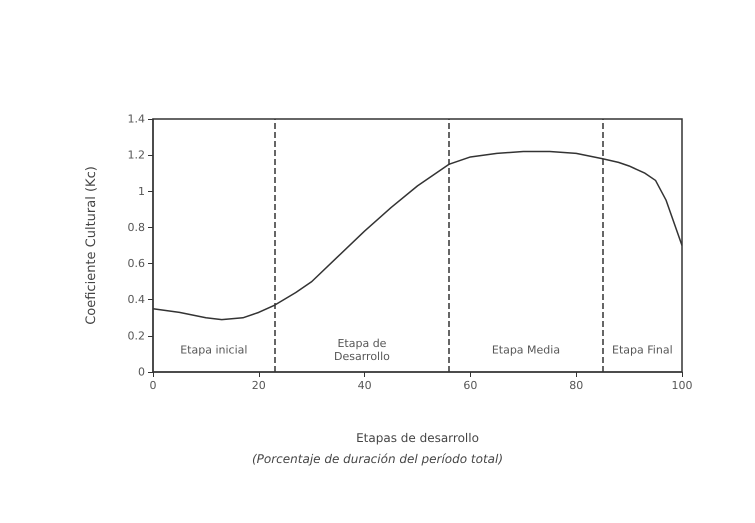 The height and width of the screenshot is (523, 755). I want to click on y-axis-title: Coeficiente Cultural (Kc), so click(91, 245).